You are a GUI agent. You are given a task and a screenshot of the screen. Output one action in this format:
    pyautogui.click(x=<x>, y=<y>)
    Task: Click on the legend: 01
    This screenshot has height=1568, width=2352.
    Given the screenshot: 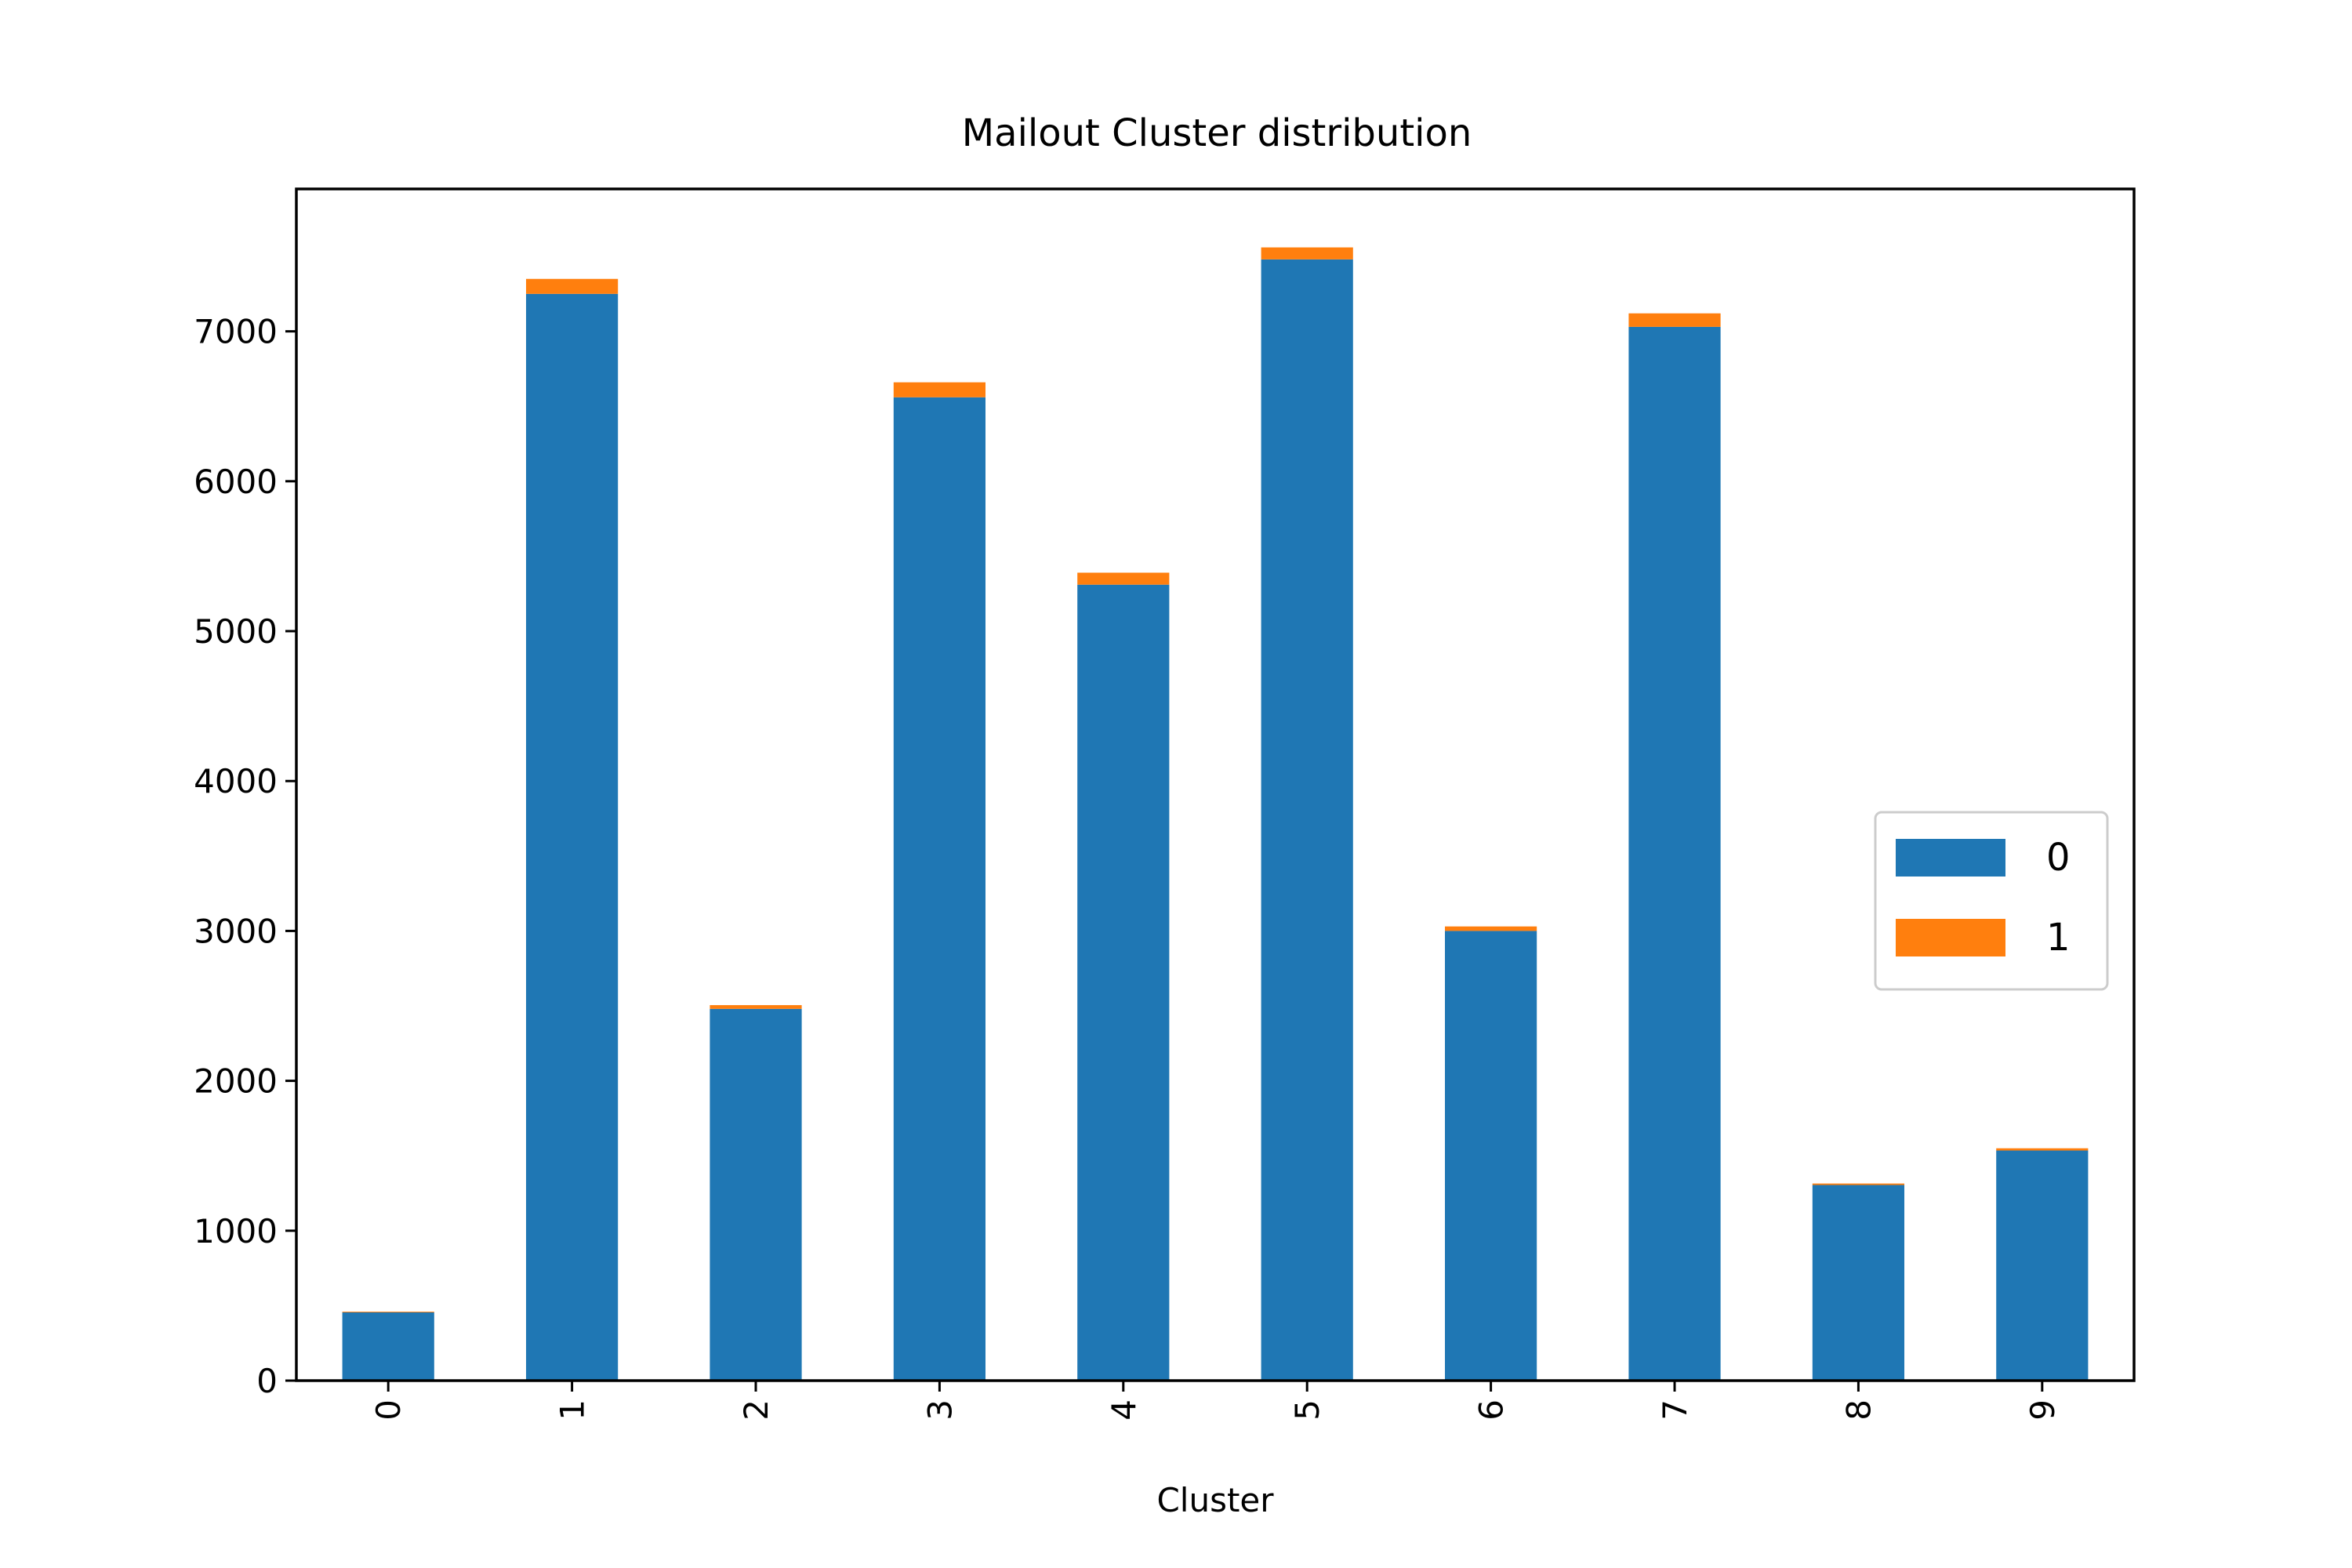 What is the action you would take?
    pyautogui.click(x=1992, y=901)
    